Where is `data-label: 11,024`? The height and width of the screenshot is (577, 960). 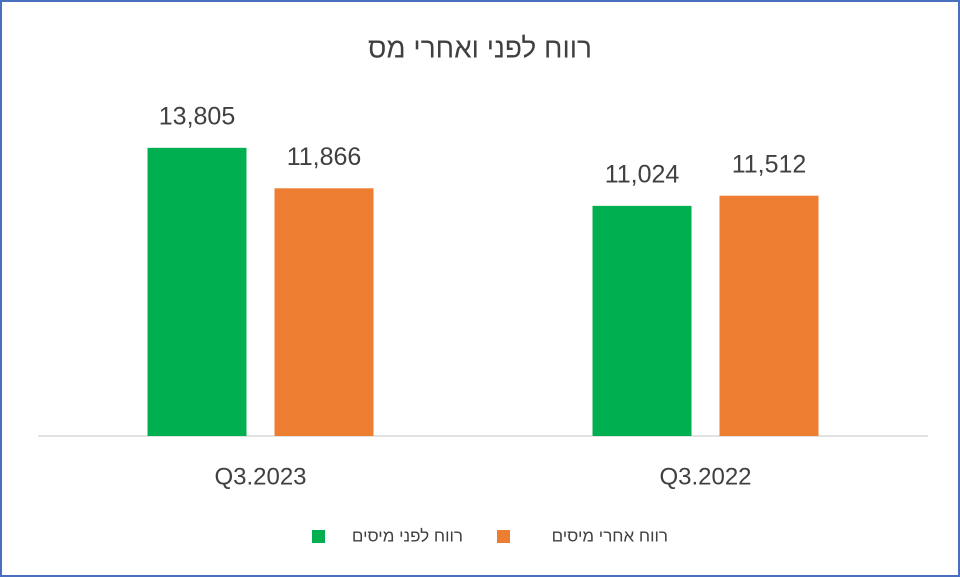 data-label: 11,024 is located at coordinates (642, 174).